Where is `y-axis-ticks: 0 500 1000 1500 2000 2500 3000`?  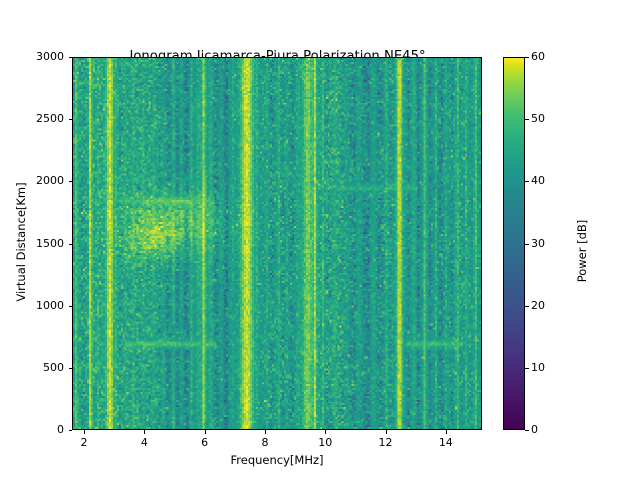
y-axis-ticks: 0 500 1000 1500 2000 2500 3000 is located at coordinates (32, 240).